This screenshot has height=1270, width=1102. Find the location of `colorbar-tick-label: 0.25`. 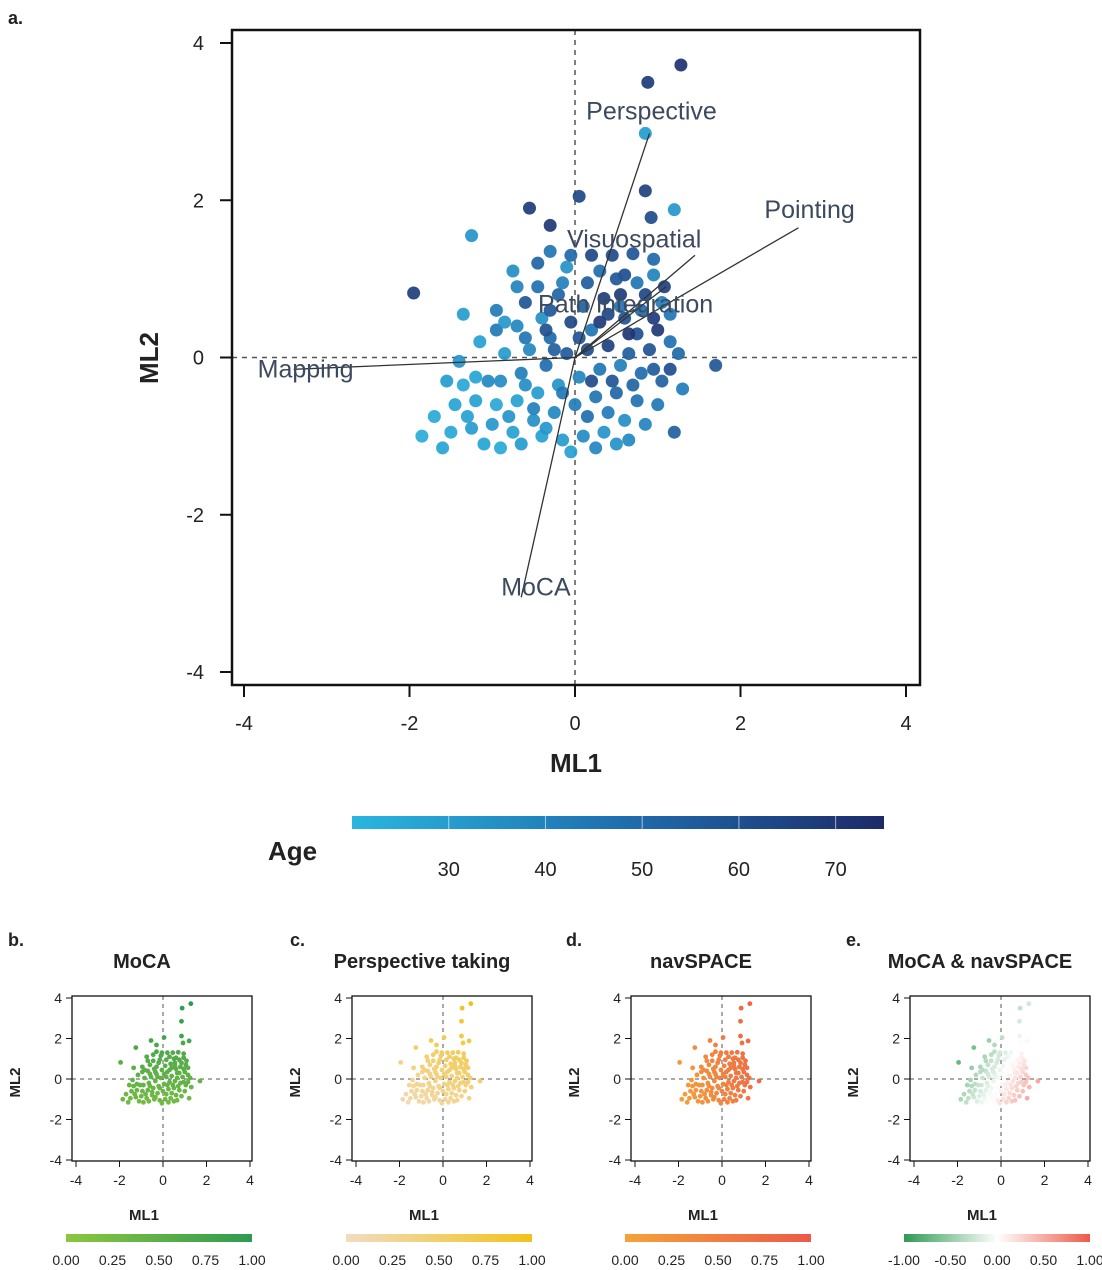

colorbar-tick-label: 0.25 is located at coordinates (671, 1260).